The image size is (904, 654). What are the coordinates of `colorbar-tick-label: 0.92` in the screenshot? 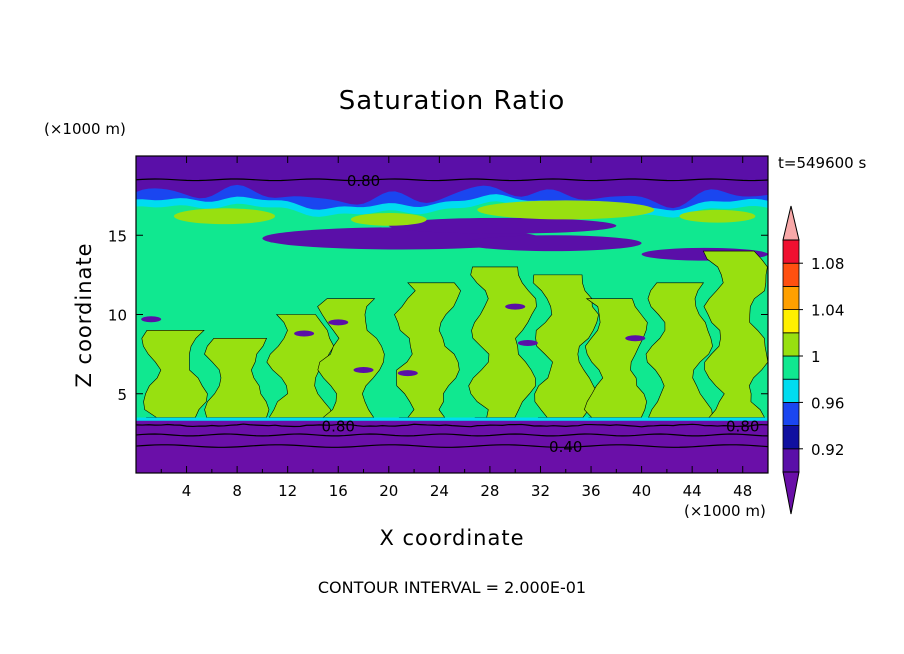 It's located at (827, 450).